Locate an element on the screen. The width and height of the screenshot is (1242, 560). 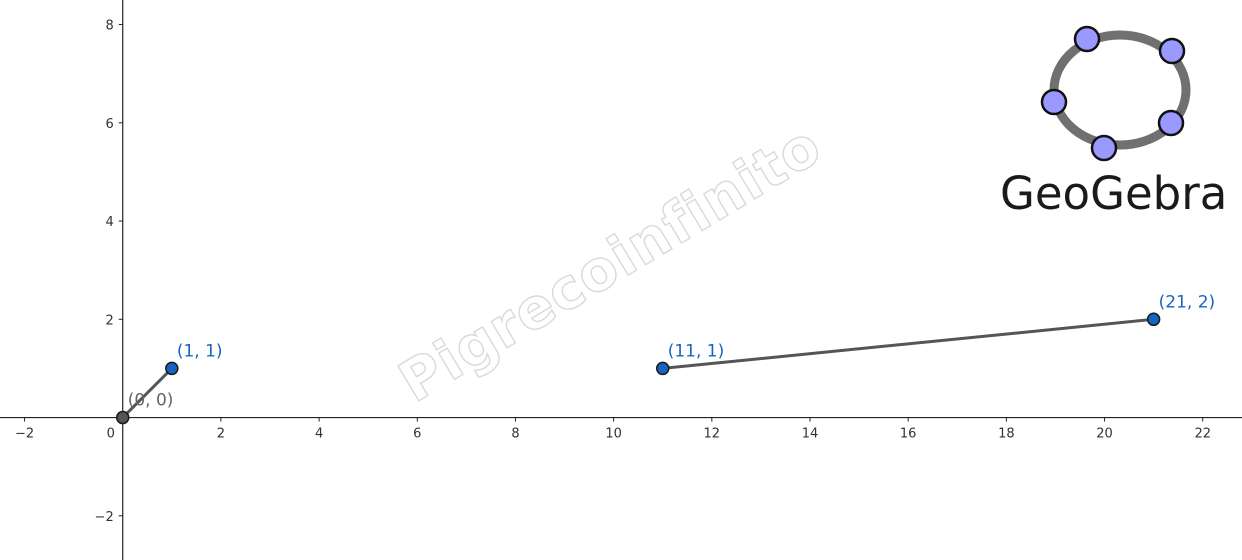
x-tick-label: 20 is located at coordinates (1104, 434).